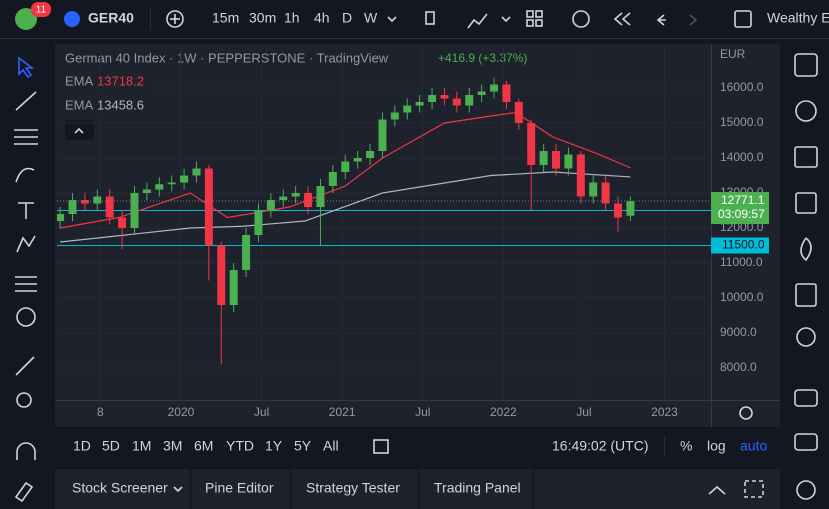 This screenshot has height=509, width=829. What do you see at coordinates (274, 446) in the screenshot?
I see `range-button: 1Y` at bounding box center [274, 446].